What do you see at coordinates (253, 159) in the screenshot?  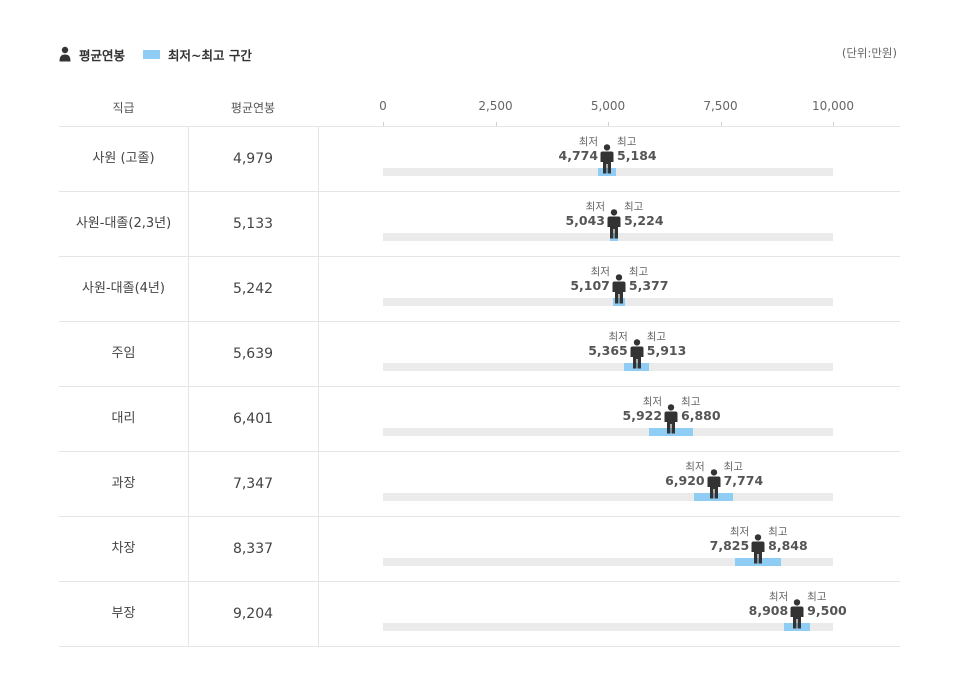 I see `average-salary-cell: 4,979` at bounding box center [253, 159].